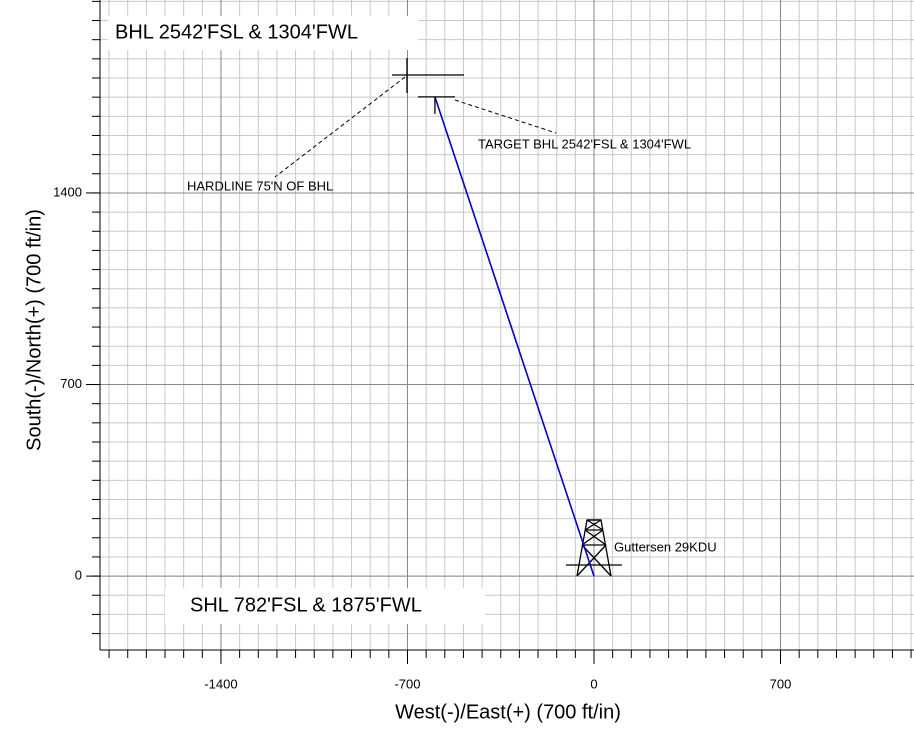 The image size is (914, 730). I want to click on x-tick-label: 700, so click(781, 683).